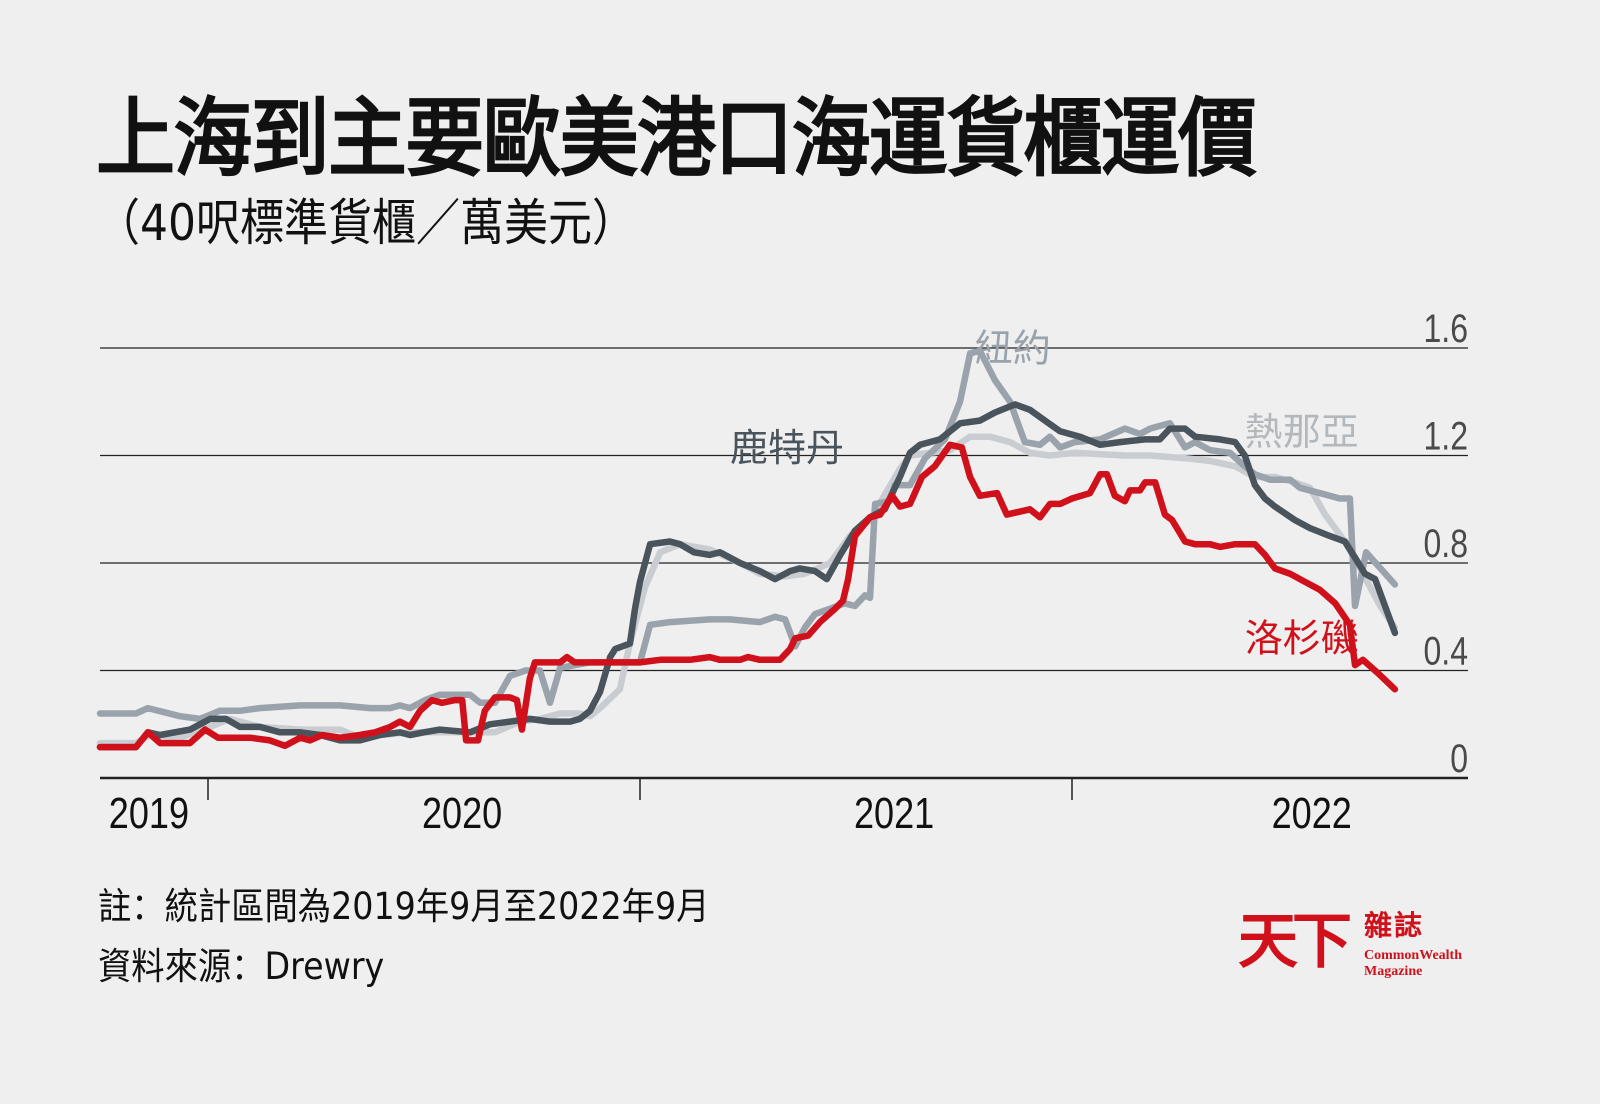  Describe the element at coordinates (1446, 328) in the screenshot. I see `y-tick-label: 1.6` at that location.